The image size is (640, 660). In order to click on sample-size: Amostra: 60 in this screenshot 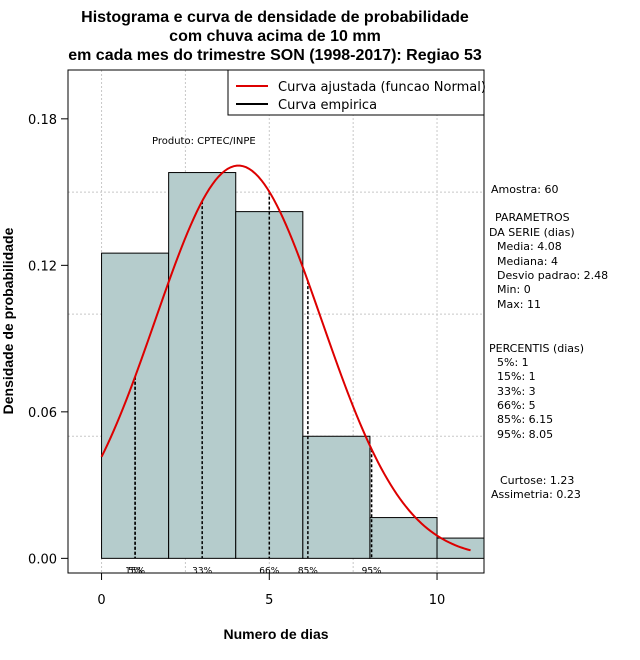, I will do `click(524, 189)`.